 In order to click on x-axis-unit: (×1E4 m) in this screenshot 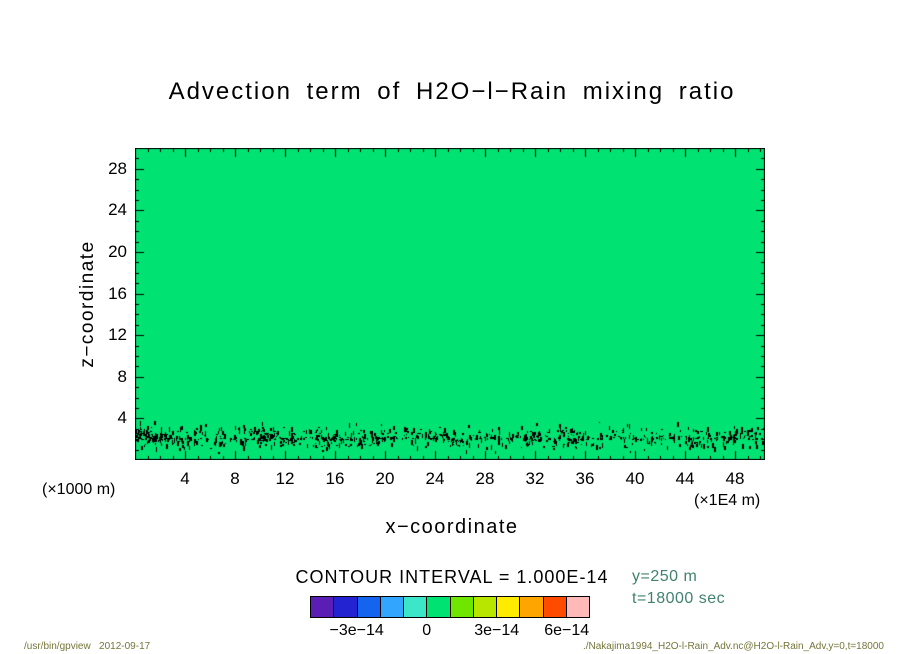, I will do `click(727, 500)`.